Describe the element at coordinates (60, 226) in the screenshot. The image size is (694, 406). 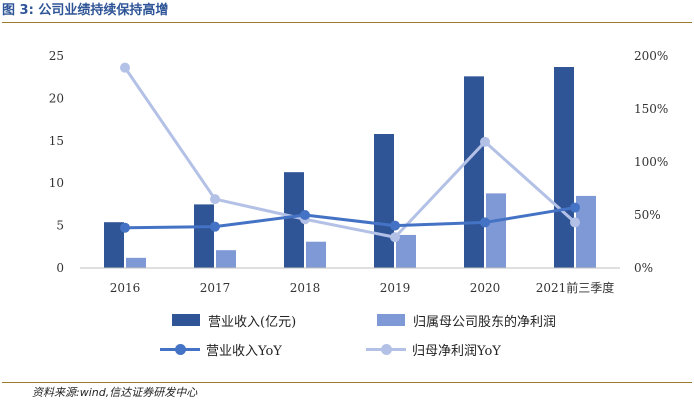
I see `left-tick-label-1: 5` at that location.